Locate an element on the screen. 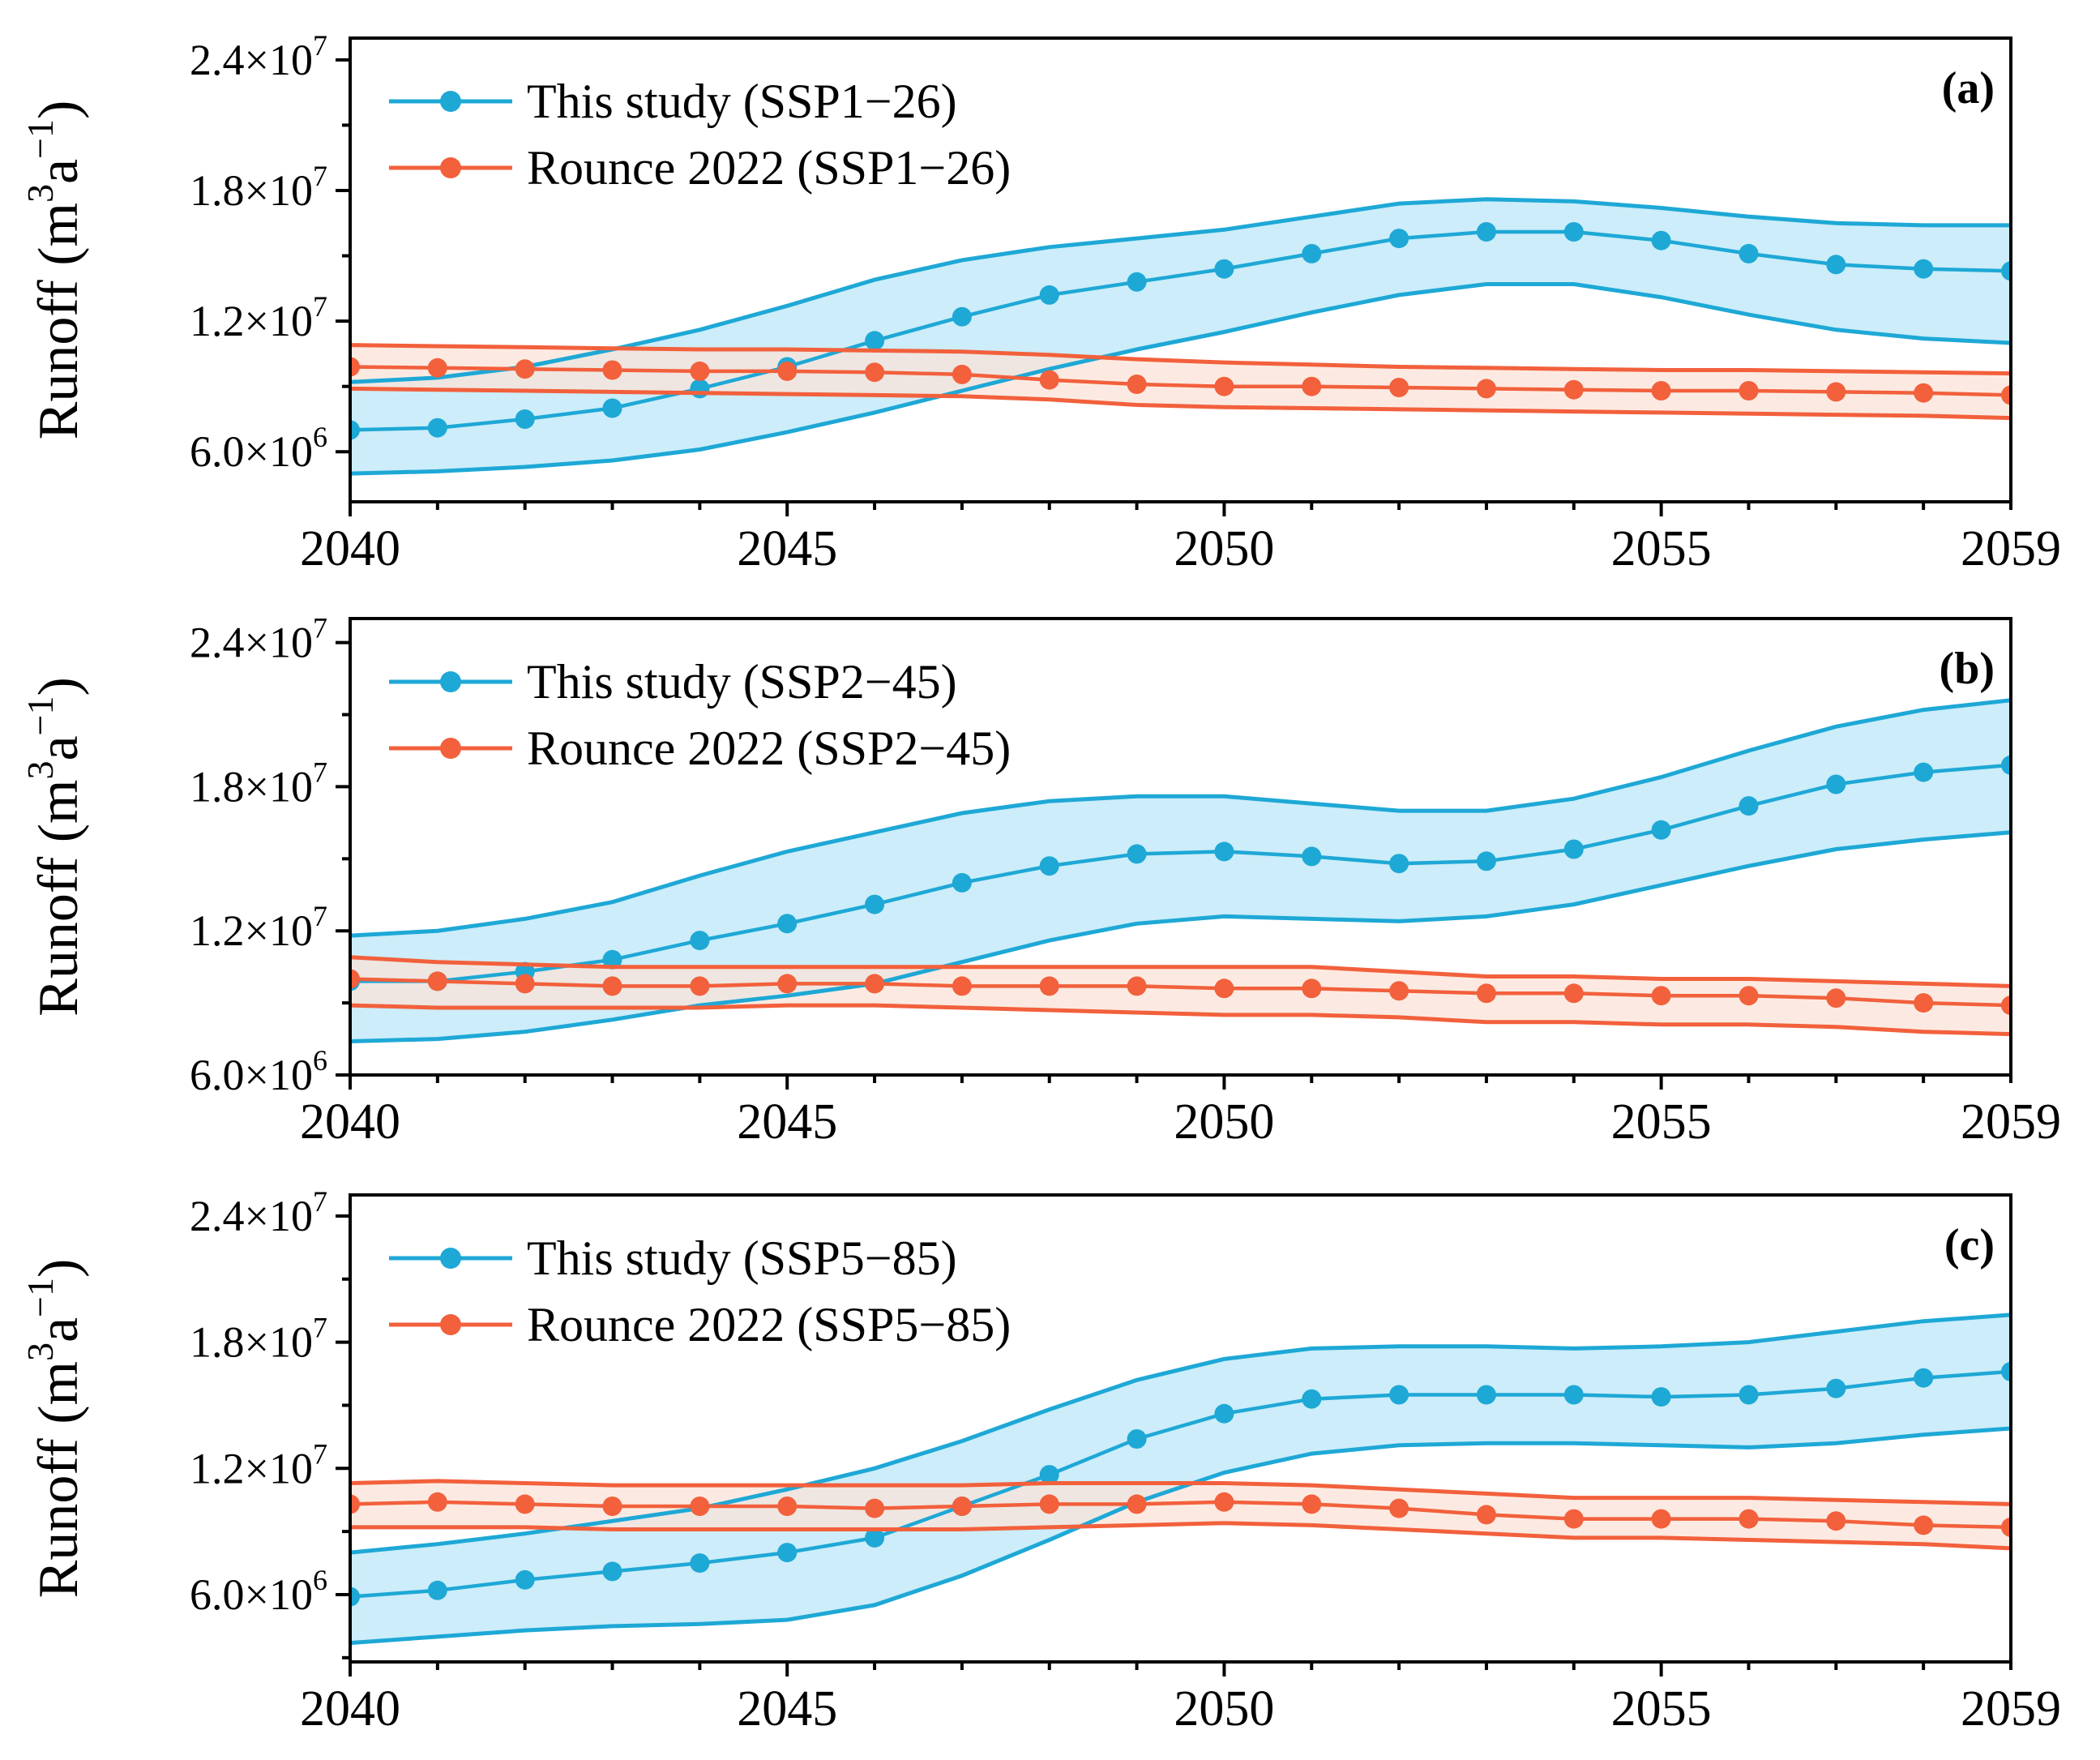 Image resolution: width=2100 pixels, height=1760 pixels. plot-area is located at coordinates (1181, 1480).